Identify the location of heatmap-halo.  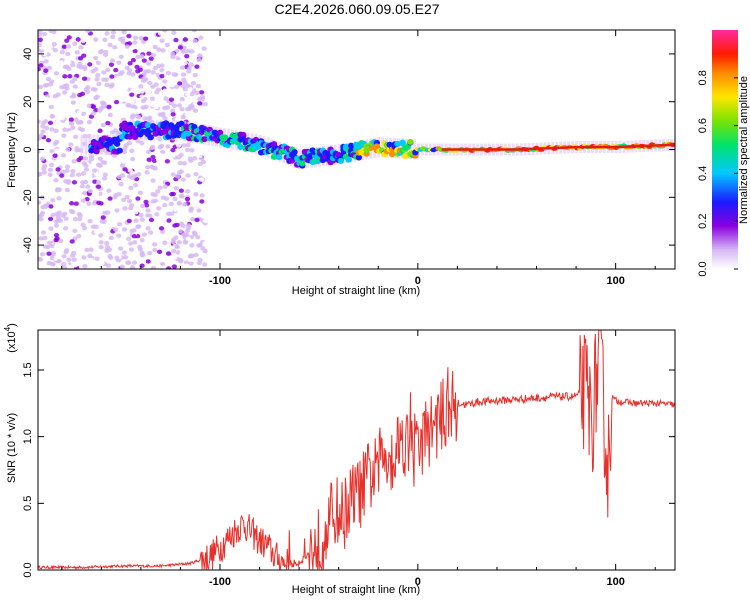
(181, 130).